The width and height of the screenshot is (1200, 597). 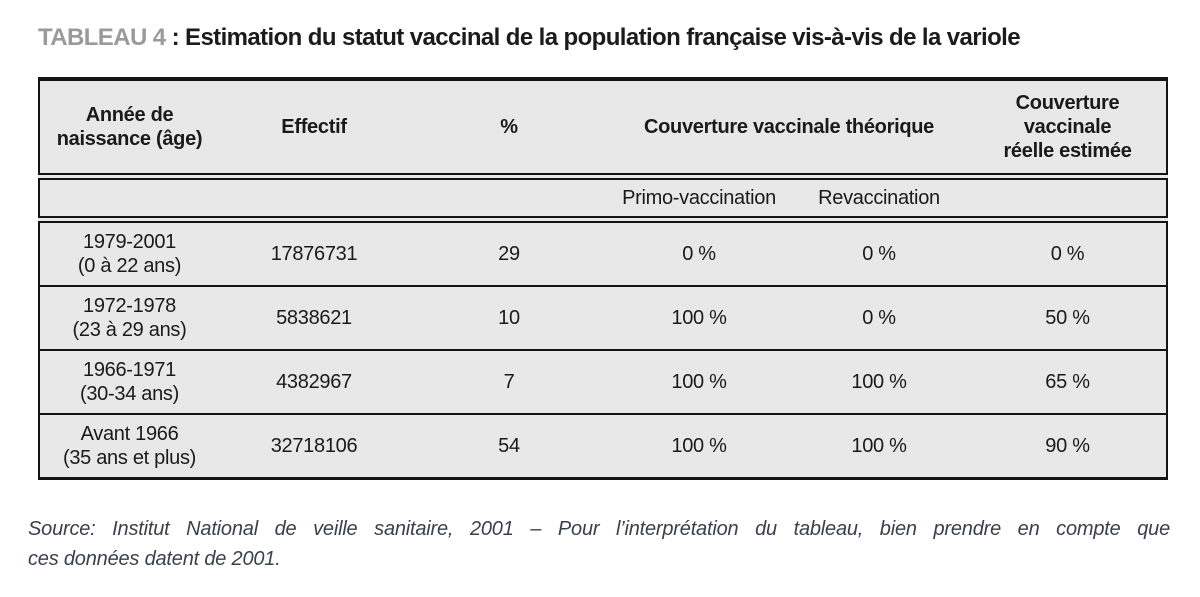 I want to click on header-effectif: Effectif, so click(x=314, y=129).